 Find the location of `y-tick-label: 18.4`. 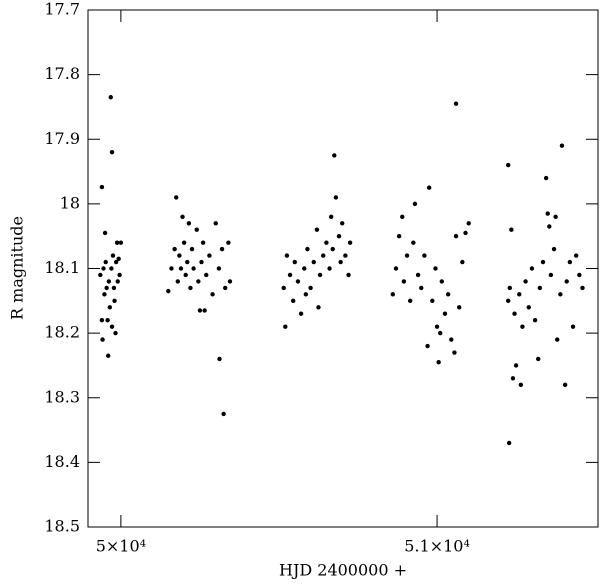

y-tick-label: 18.4 is located at coordinates (62, 461).